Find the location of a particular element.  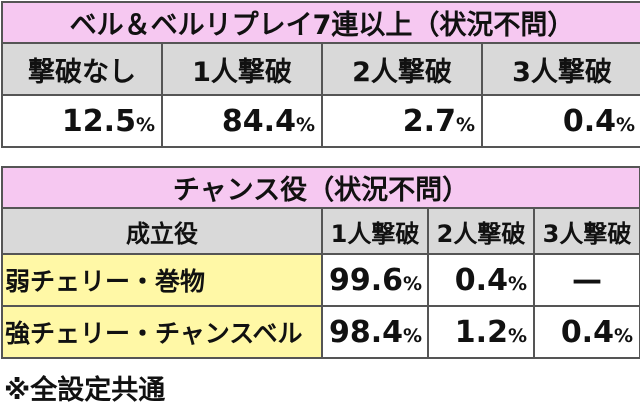

value-cell: 1.2% is located at coordinates (481, 332).